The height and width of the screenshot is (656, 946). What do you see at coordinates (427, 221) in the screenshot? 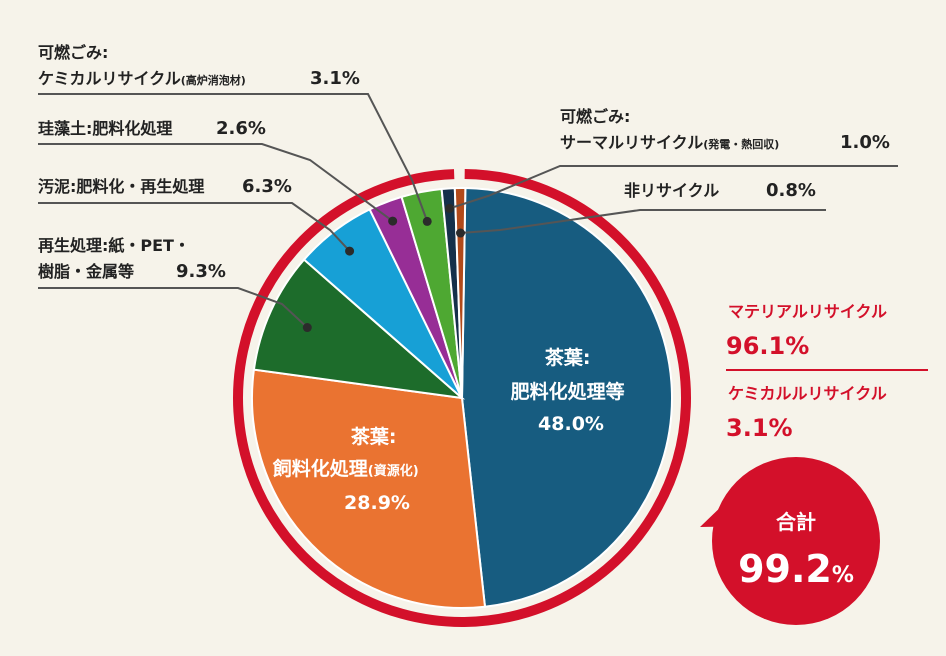
I see `marker-chemical` at bounding box center [427, 221].